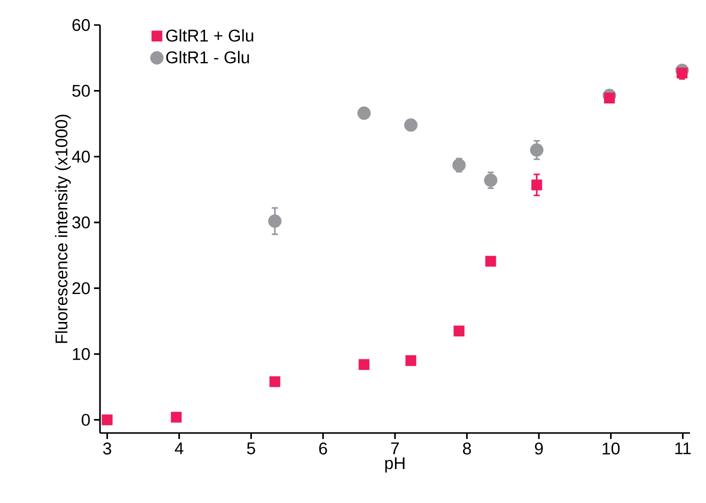 The height and width of the screenshot is (503, 706). What do you see at coordinates (81, 288) in the screenshot?
I see `y-tick-label: 20` at bounding box center [81, 288].